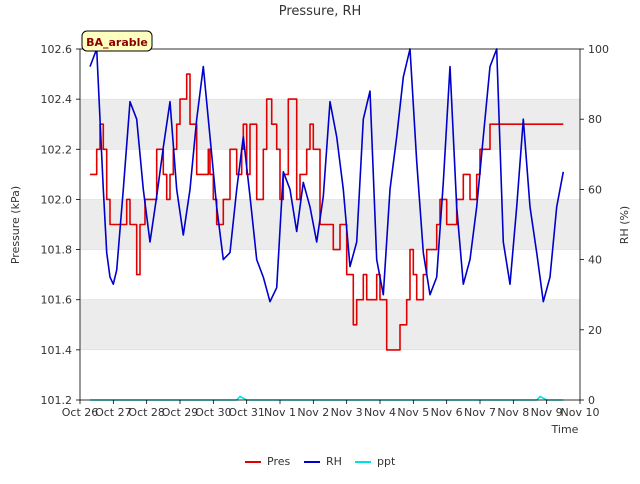  I want to click on station-annotation: BA_arable, so click(117, 41).